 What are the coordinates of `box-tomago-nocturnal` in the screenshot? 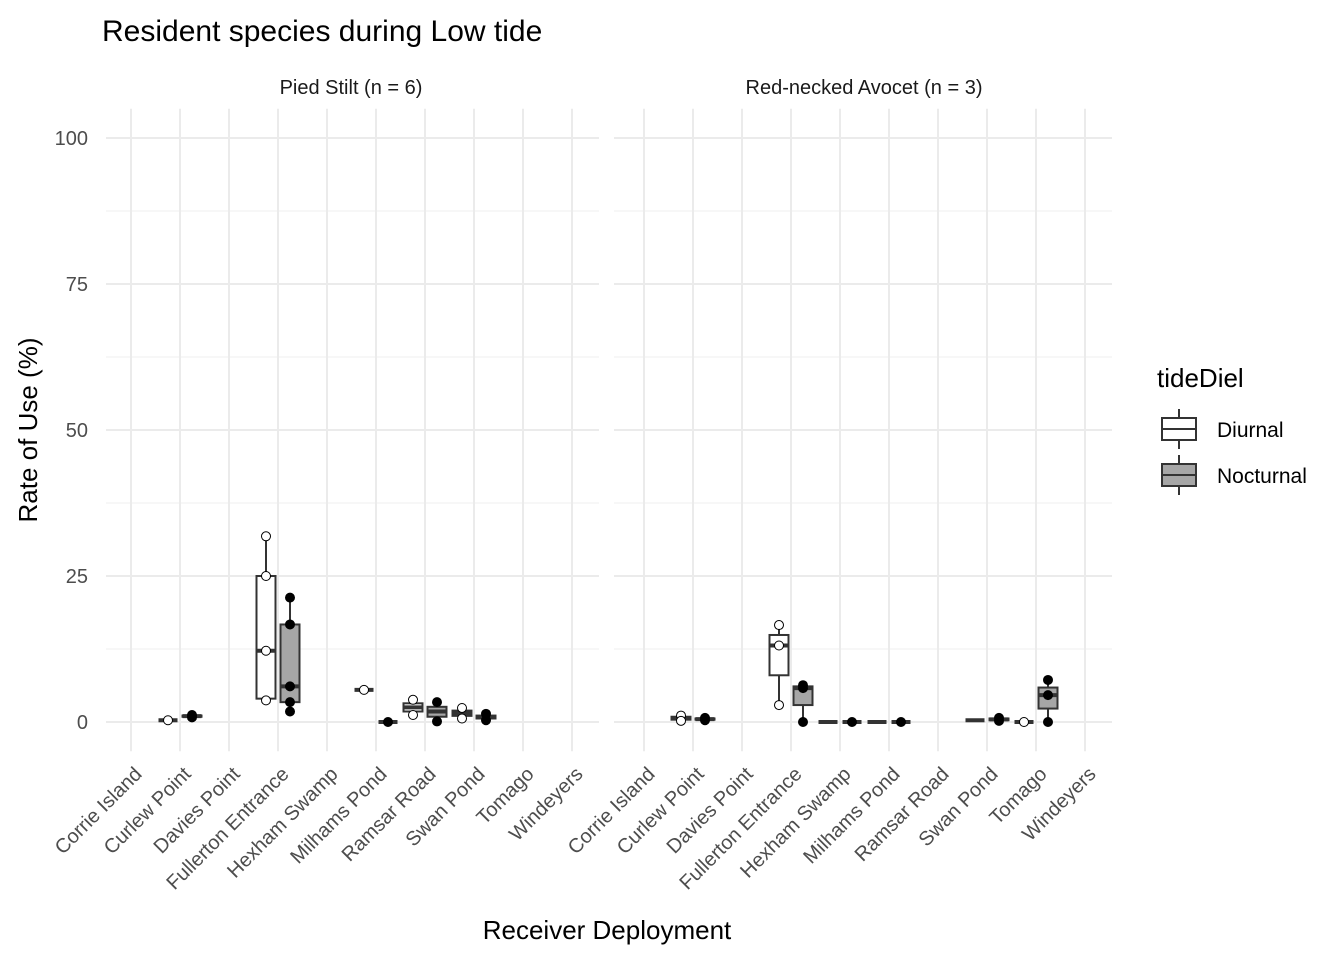 It's located at (1048, 700).